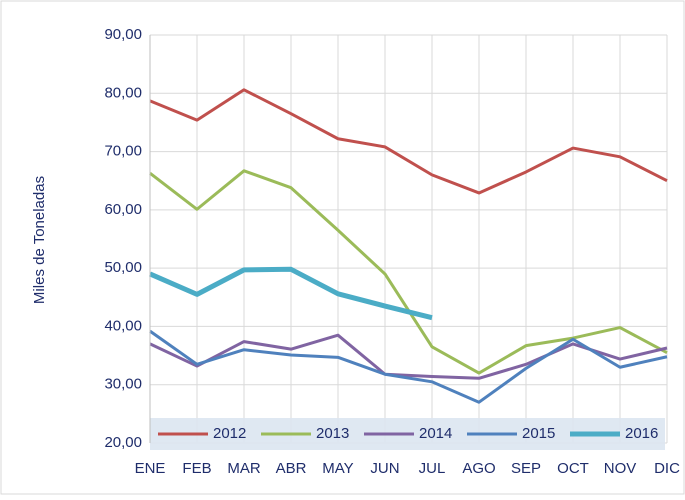 The height and width of the screenshot is (500, 685). What do you see at coordinates (123, 325) in the screenshot?
I see `y-tick-label: 40,00` at bounding box center [123, 325].